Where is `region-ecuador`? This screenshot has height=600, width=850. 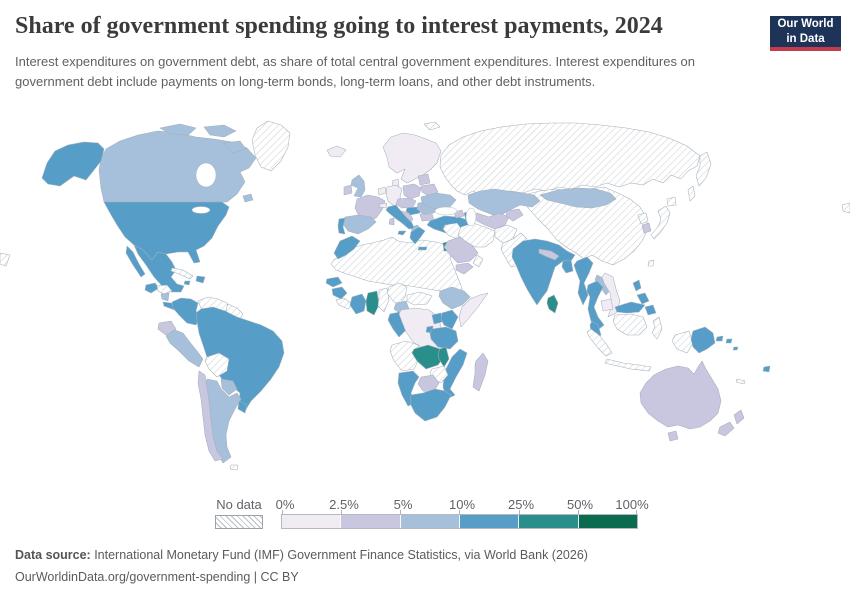
region-ecuador is located at coordinates (167, 328).